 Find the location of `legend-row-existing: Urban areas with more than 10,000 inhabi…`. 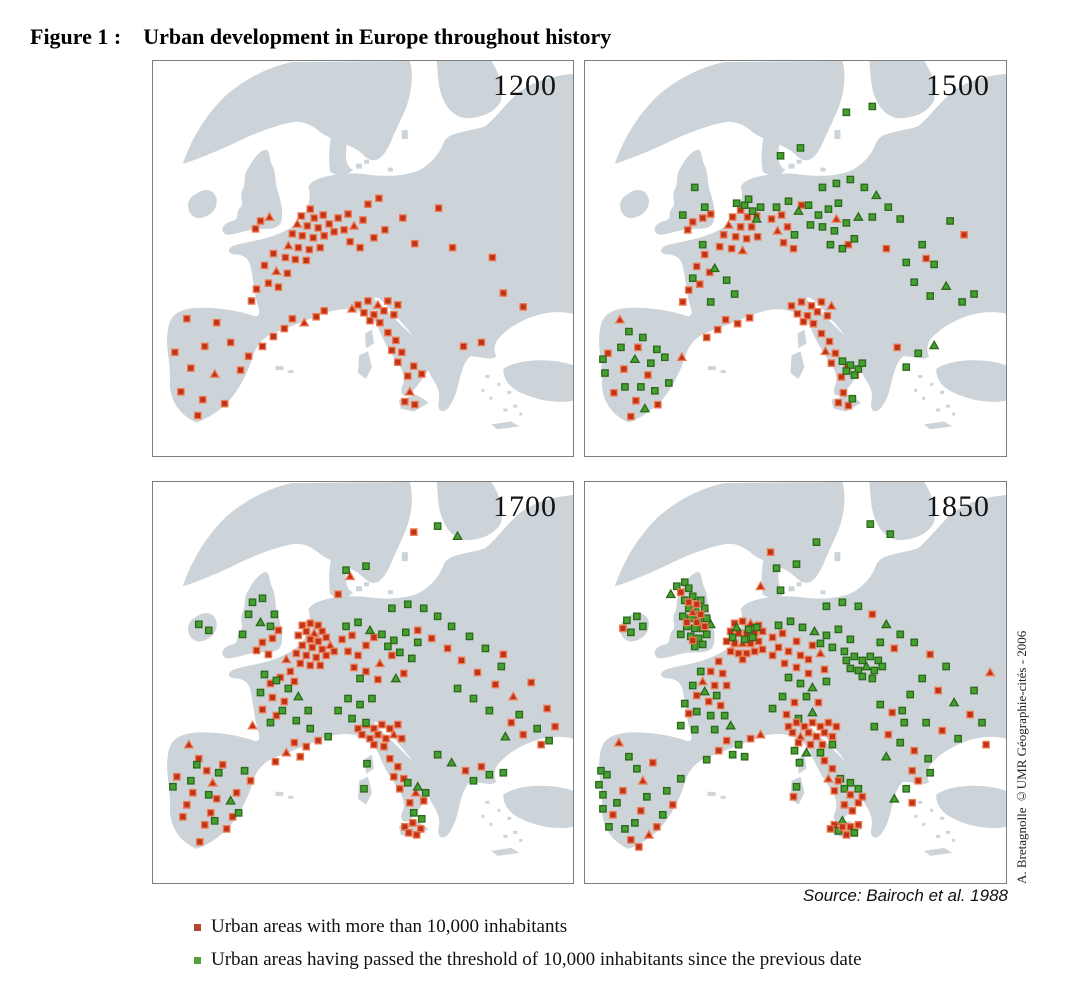

legend-row-existing: Urban areas with more than 10,000 inhabi… is located at coordinates (528, 927).